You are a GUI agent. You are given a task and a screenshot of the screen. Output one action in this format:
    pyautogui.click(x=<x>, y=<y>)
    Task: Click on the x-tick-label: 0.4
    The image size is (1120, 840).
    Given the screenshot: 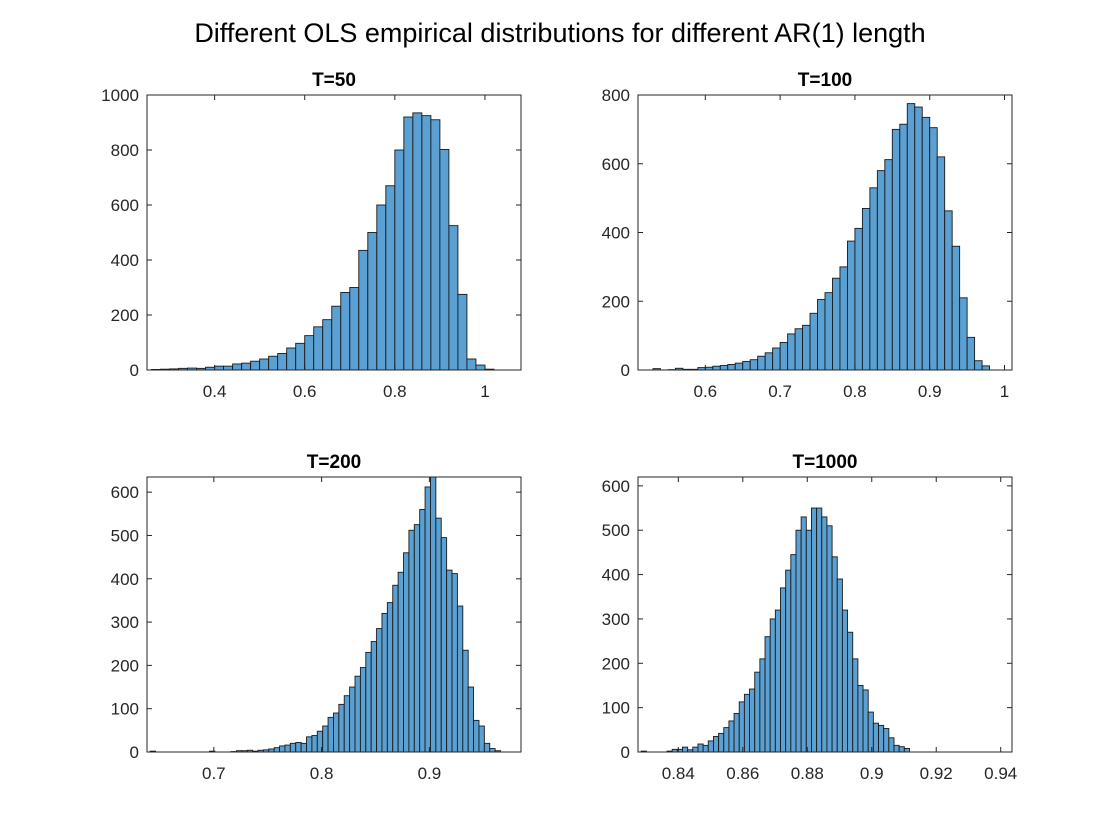 What is the action you would take?
    pyautogui.click(x=215, y=391)
    